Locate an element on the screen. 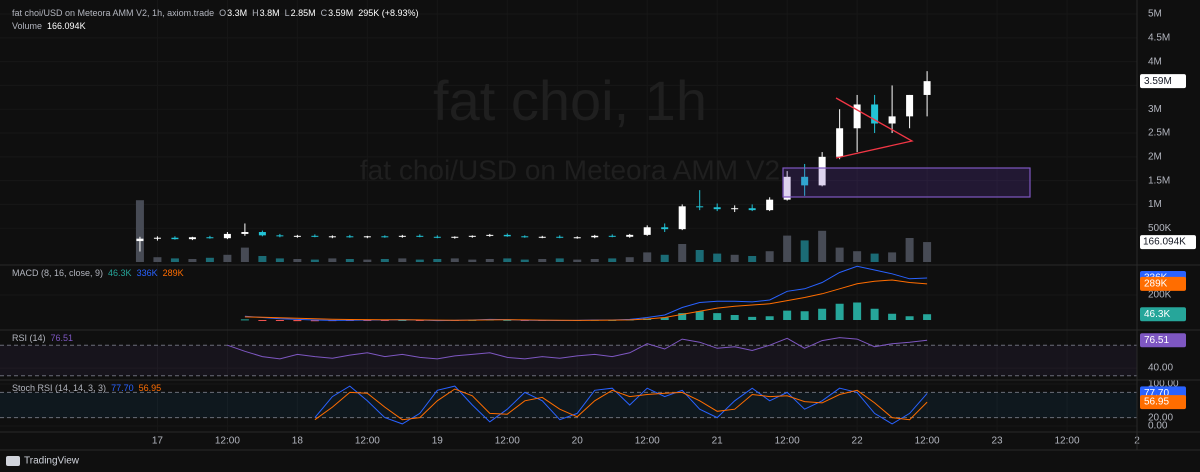  footer-brand: TradingView is located at coordinates (52, 461).